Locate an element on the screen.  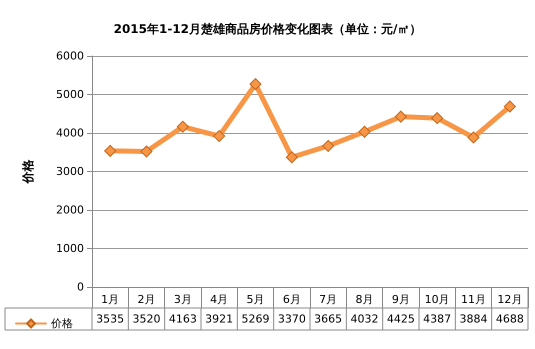
y-tick-label: 5000 is located at coordinates (70, 94).